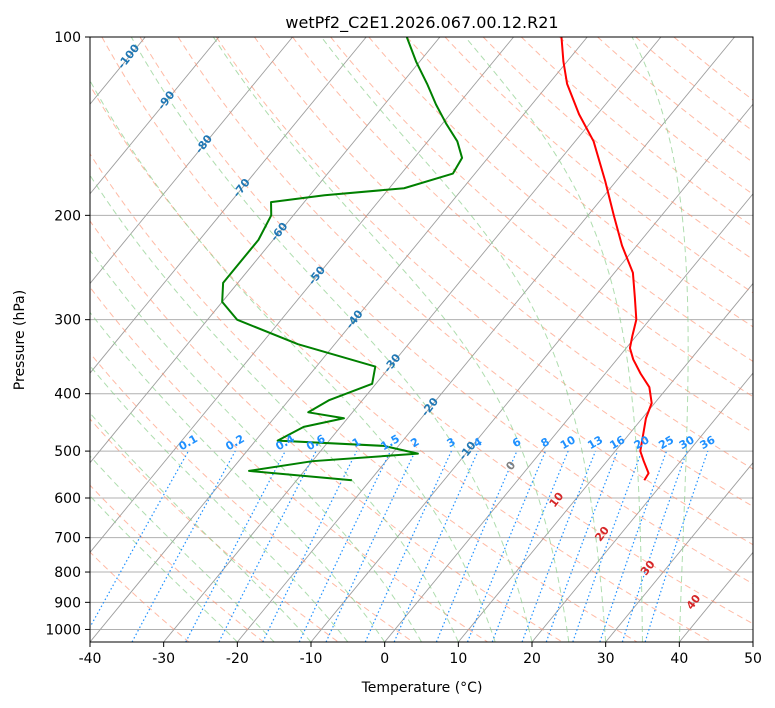 This screenshot has width=775, height=708. What do you see at coordinates (384, 659) in the screenshot?
I see `x-tick-label: 0` at bounding box center [384, 659].